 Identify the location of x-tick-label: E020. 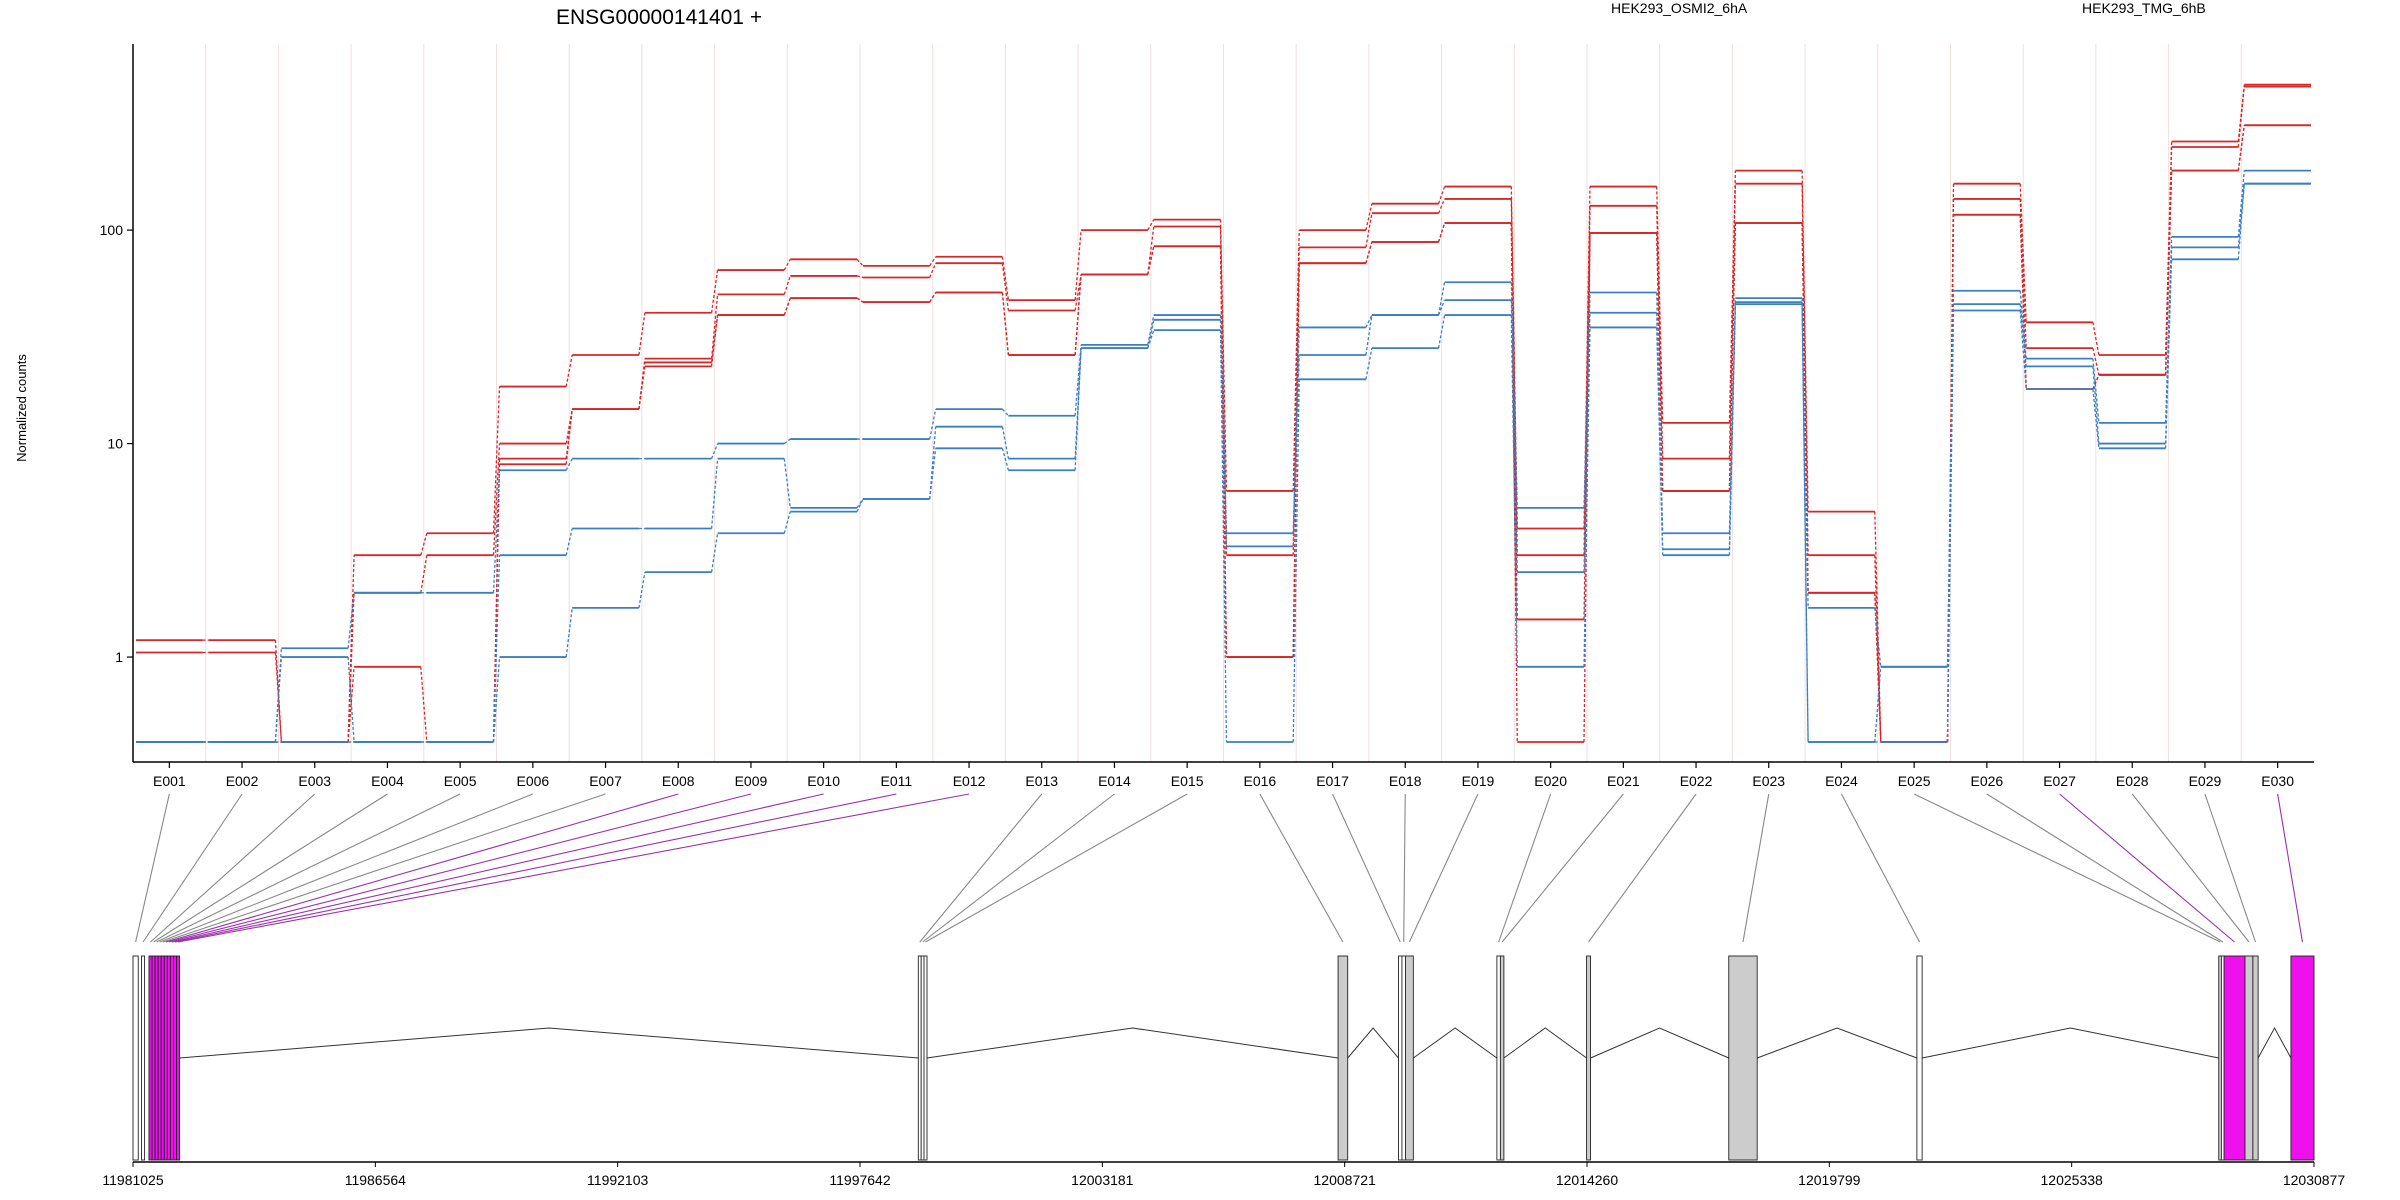
(1550, 781).